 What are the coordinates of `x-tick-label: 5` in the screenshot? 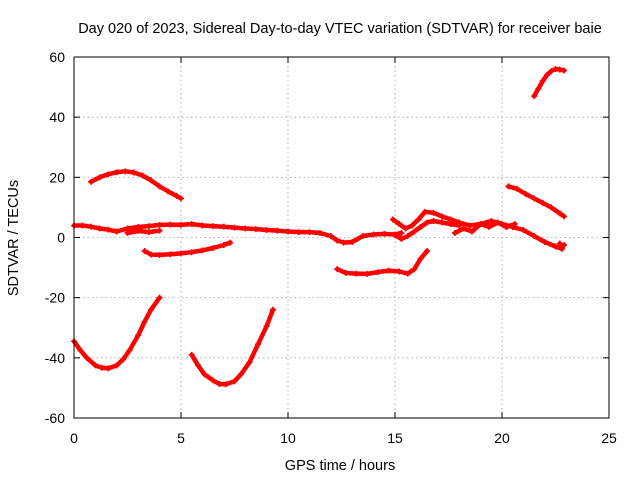 It's located at (181, 438).